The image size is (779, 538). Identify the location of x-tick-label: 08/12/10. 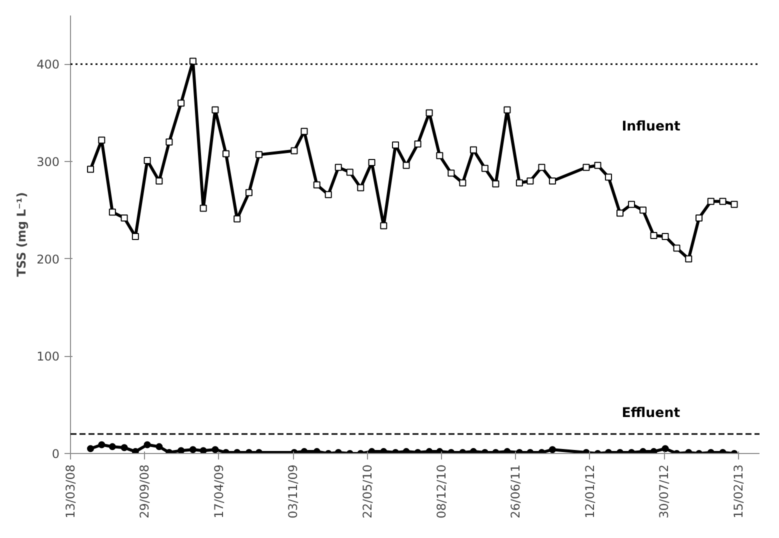
(441, 491).